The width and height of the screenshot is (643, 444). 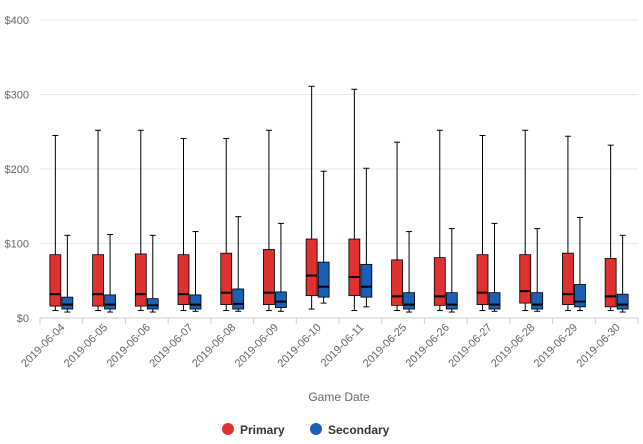 I want to click on y-tick-label: $400, so click(x=17, y=21).